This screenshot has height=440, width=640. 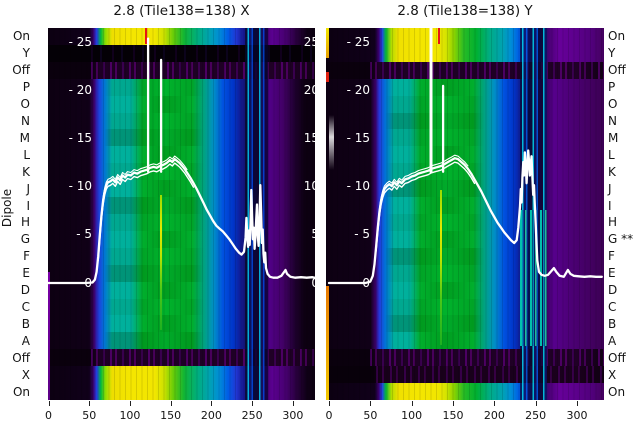 What do you see at coordinates (309, 89) in the screenshot?
I see `power-tick-label-edge: 20` at bounding box center [309, 89].